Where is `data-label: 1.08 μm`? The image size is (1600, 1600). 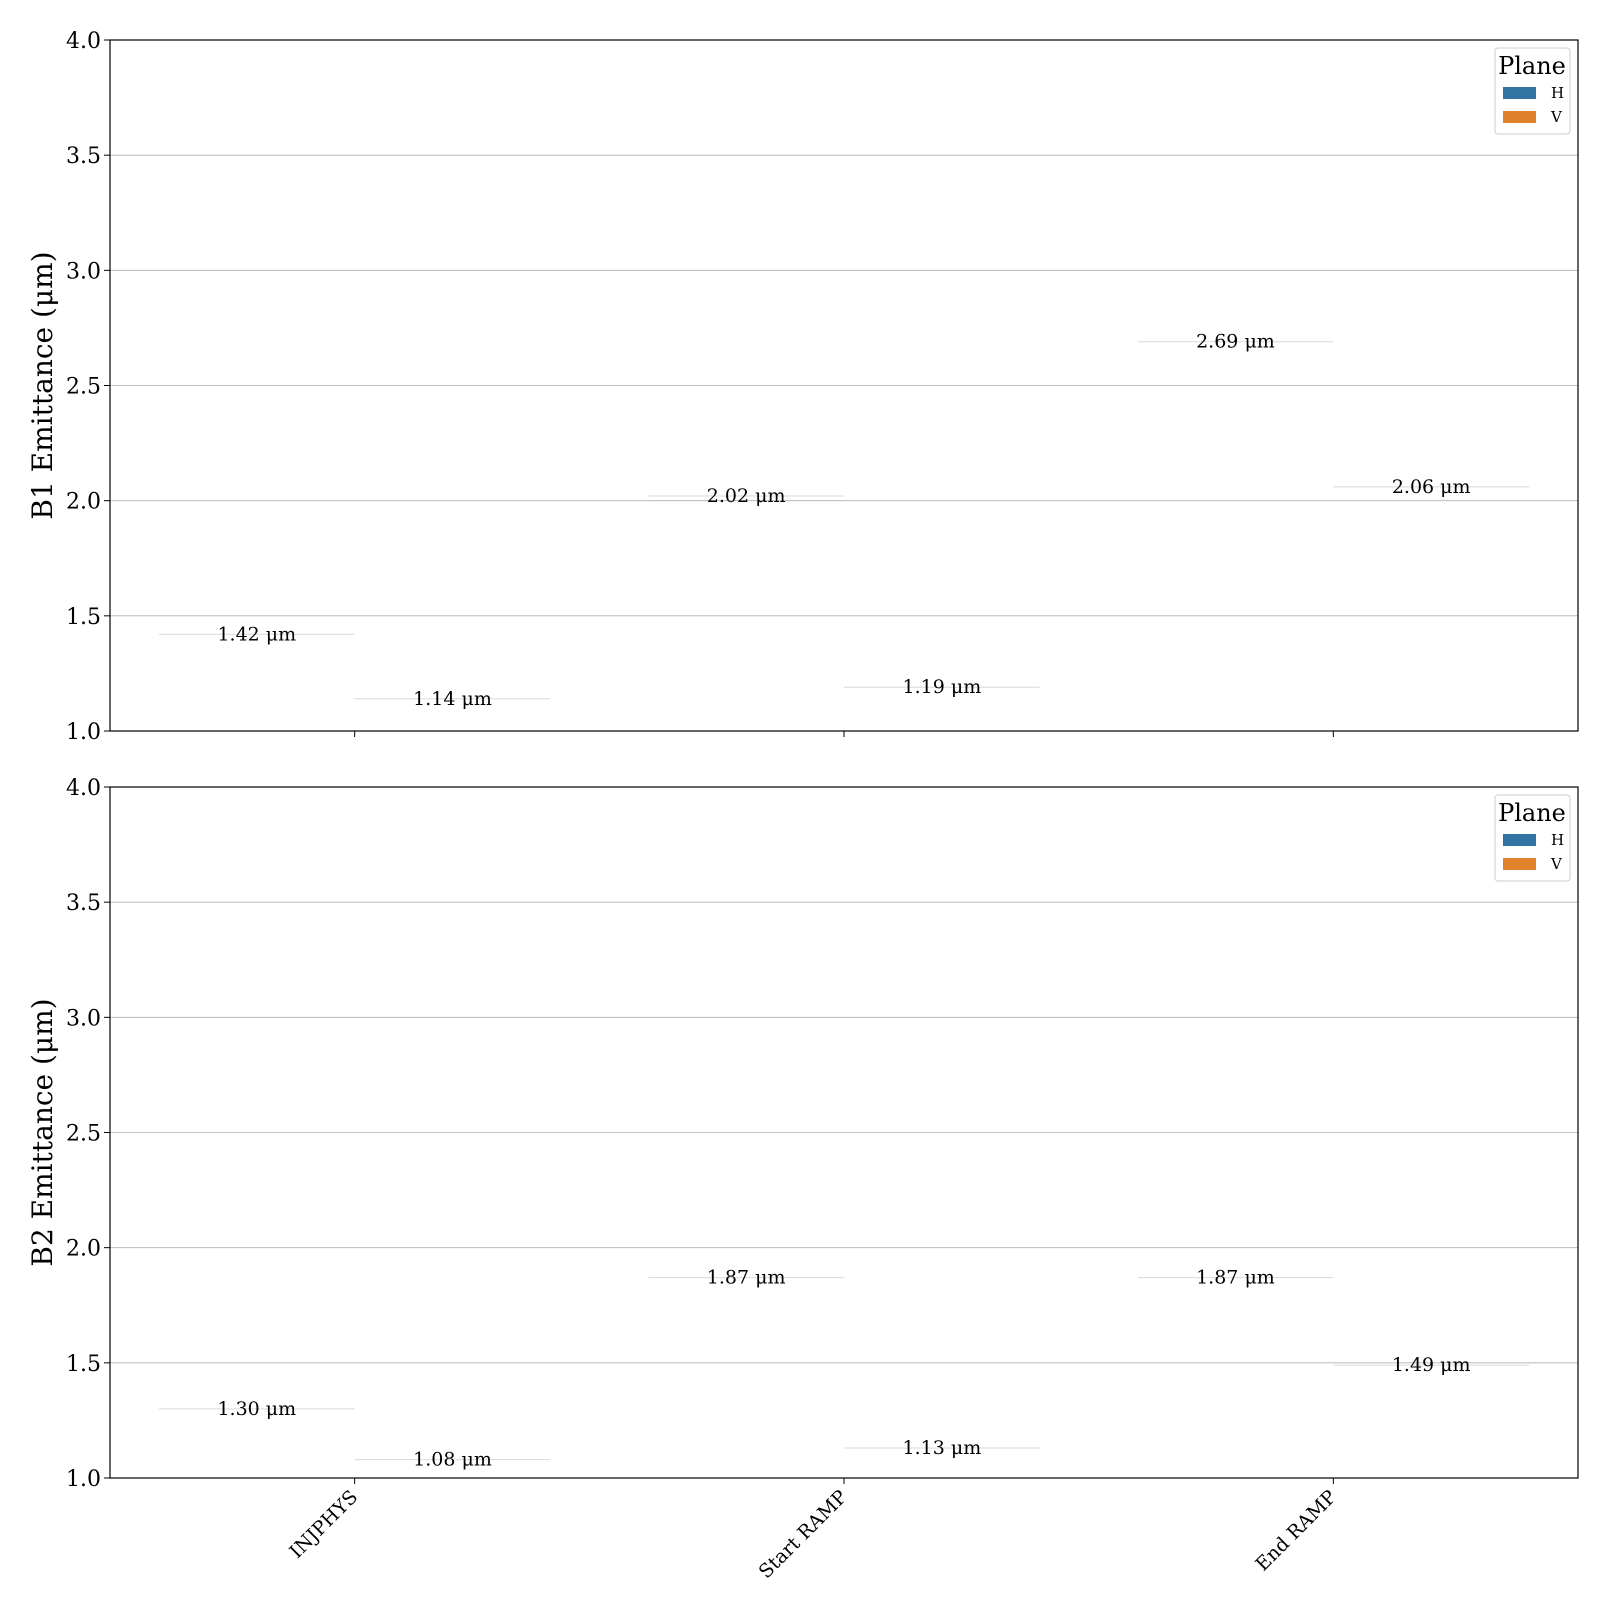 data-label: 1.08 μm is located at coordinates (452, 1460).